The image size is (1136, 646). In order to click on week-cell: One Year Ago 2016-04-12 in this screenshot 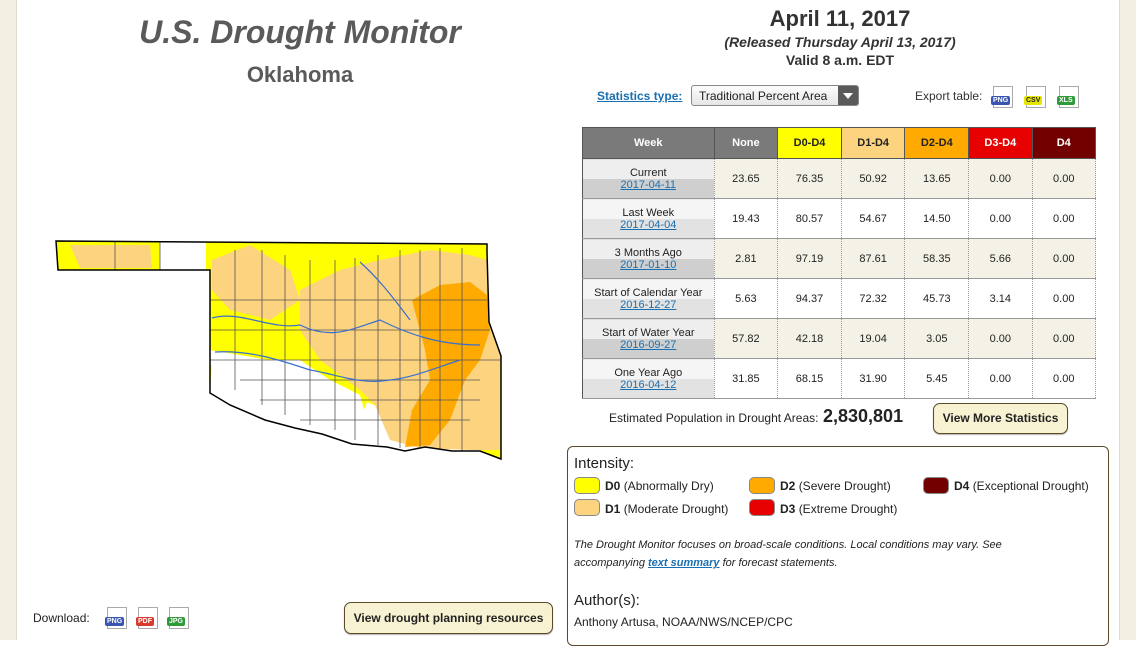, I will do `click(648, 378)`.